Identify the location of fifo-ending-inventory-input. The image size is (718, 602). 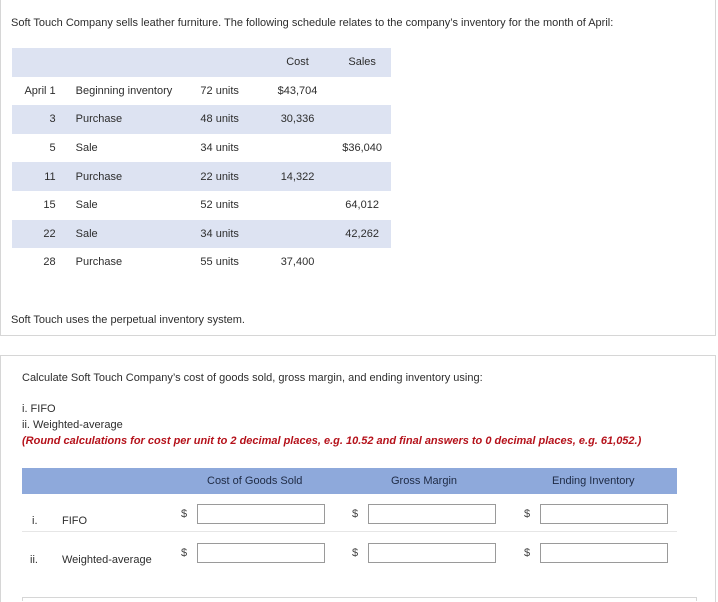
(604, 514).